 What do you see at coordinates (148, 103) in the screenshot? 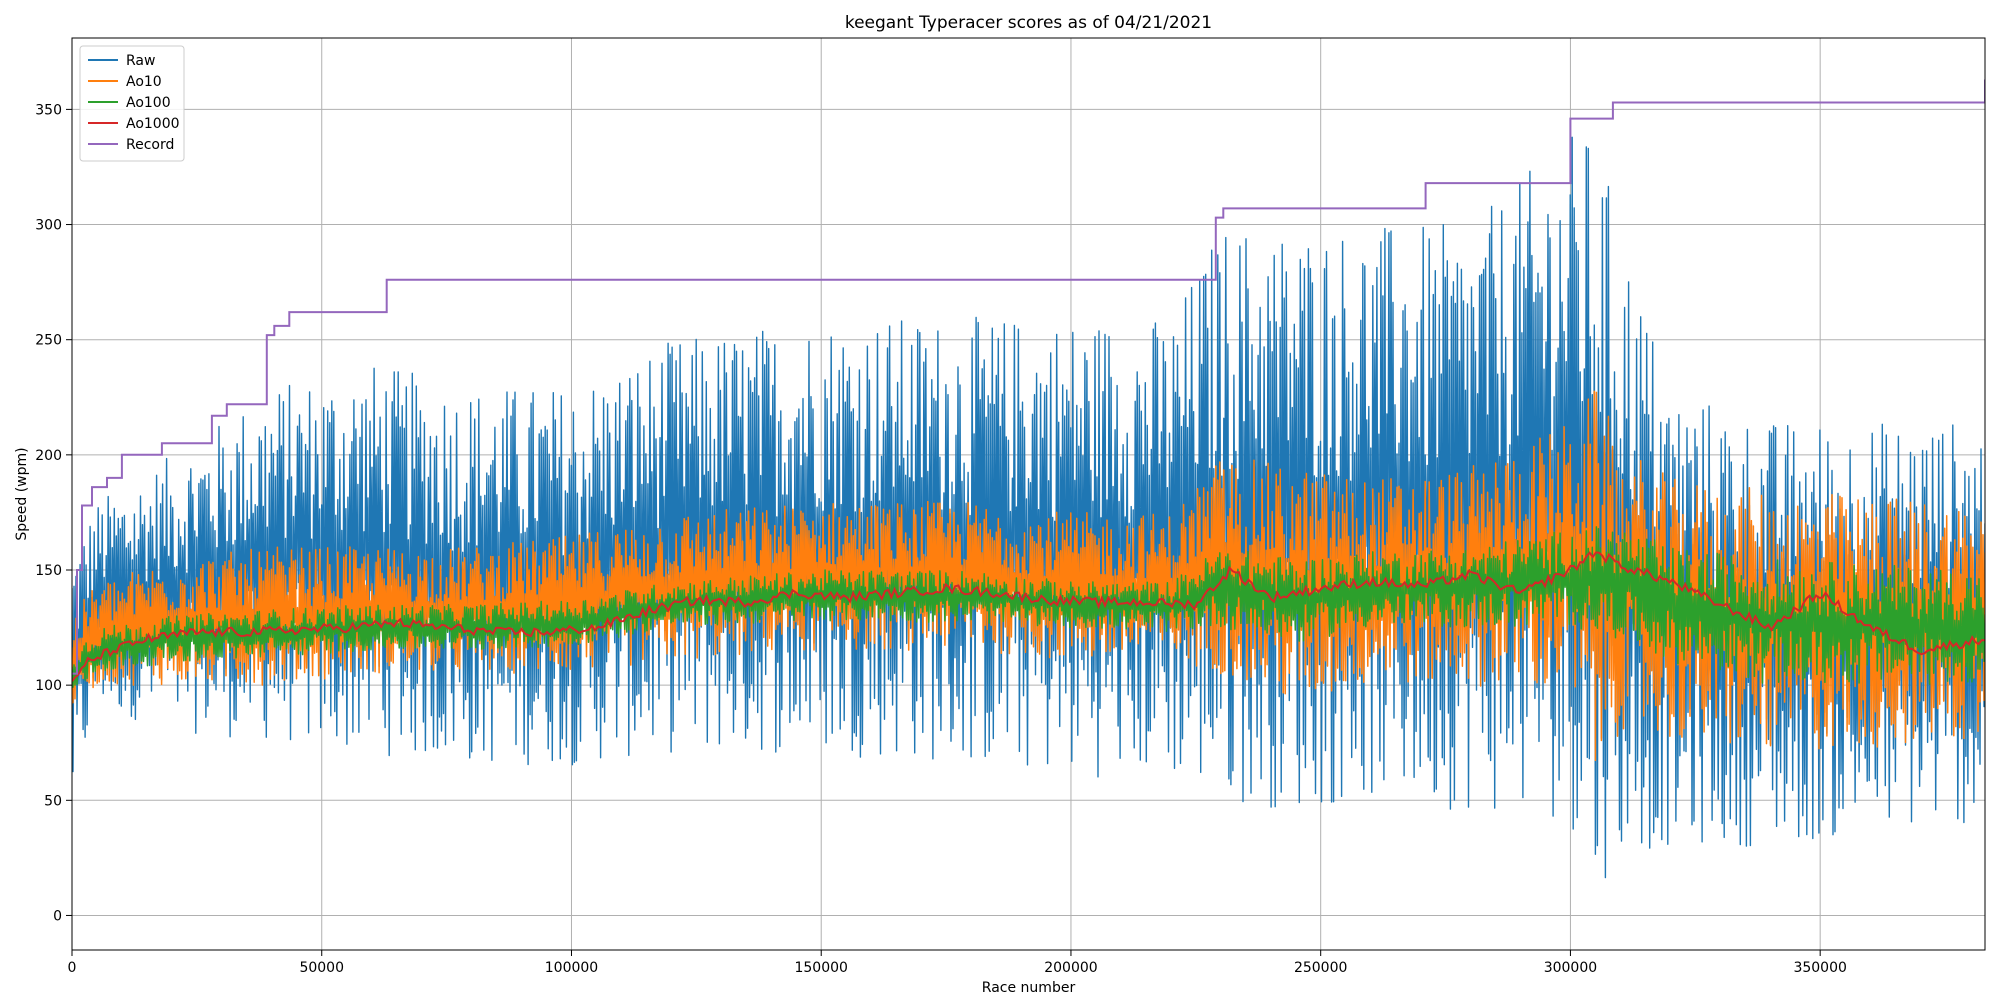
I see `legend-label-ao100: Ao100` at bounding box center [148, 103].